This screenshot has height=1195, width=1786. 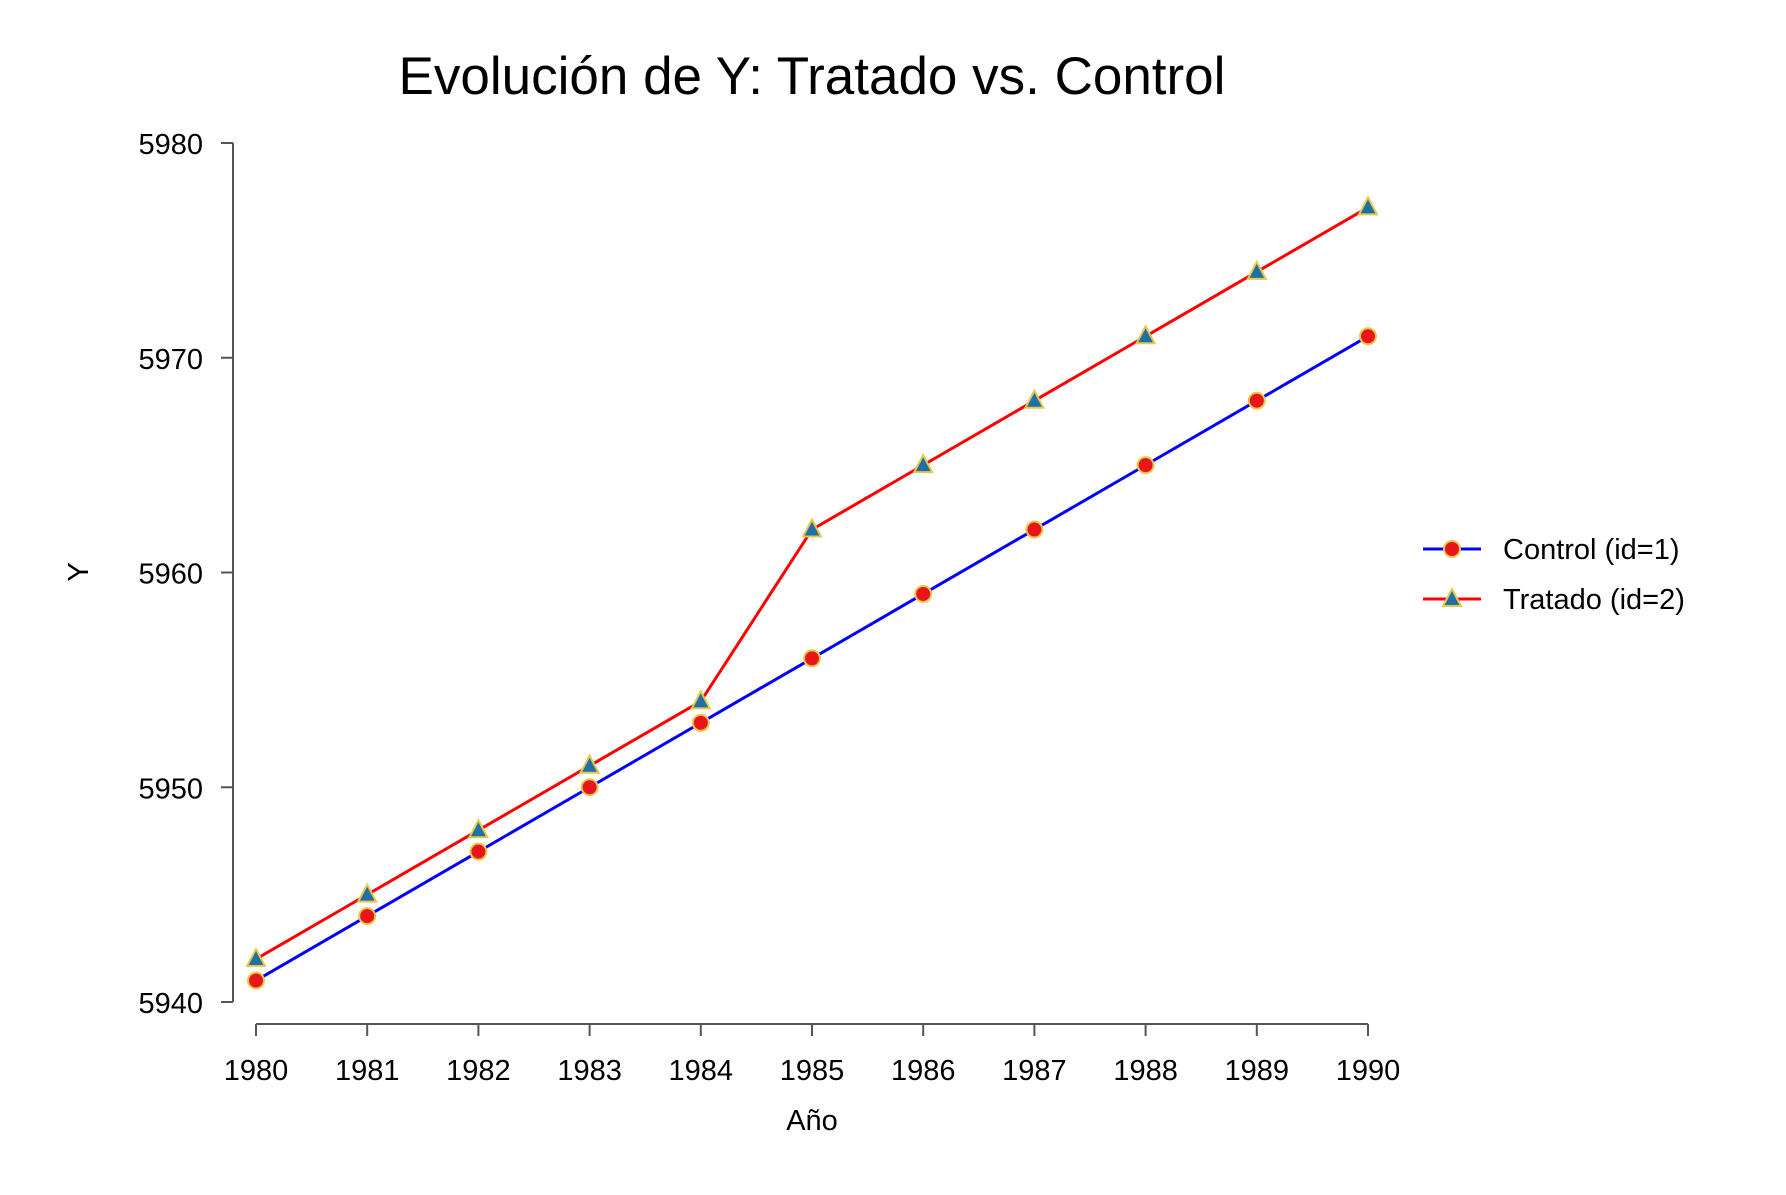 What do you see at coordinates (170, 1004) in the screenshot?
I see `y-tick-label: 5940` at bounding box center [170, 1004].